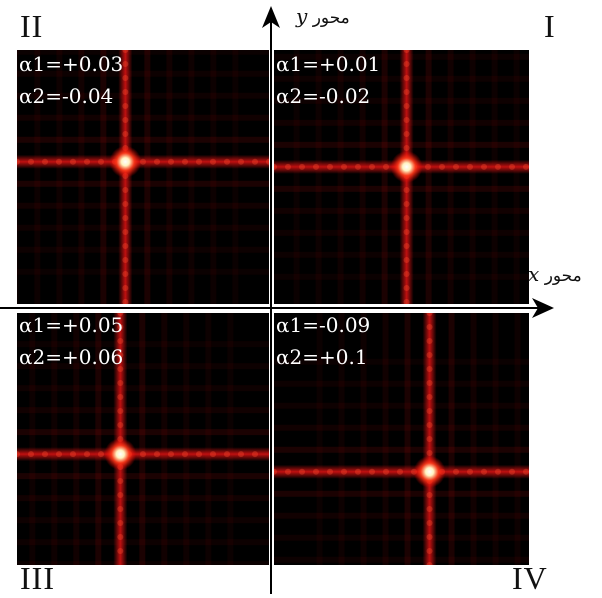 The height and width of the screenshot is (598, 602). Describe the element at coordinates (323, 325) in the screenshot. I see `alpha1-label-iv: α1=-0.09` at that location.